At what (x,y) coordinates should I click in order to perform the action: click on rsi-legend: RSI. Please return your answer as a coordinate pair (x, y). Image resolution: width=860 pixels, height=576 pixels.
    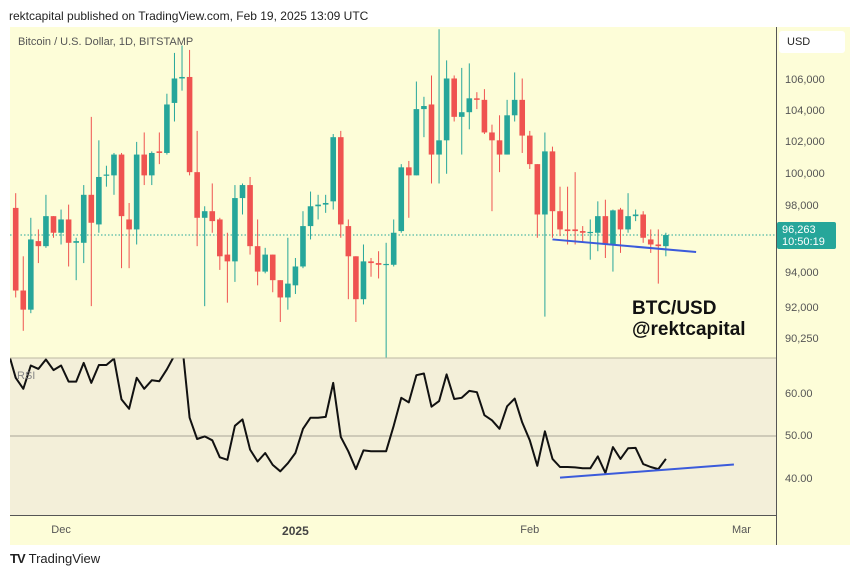
    Looking at the image, I should click on (26, 376).